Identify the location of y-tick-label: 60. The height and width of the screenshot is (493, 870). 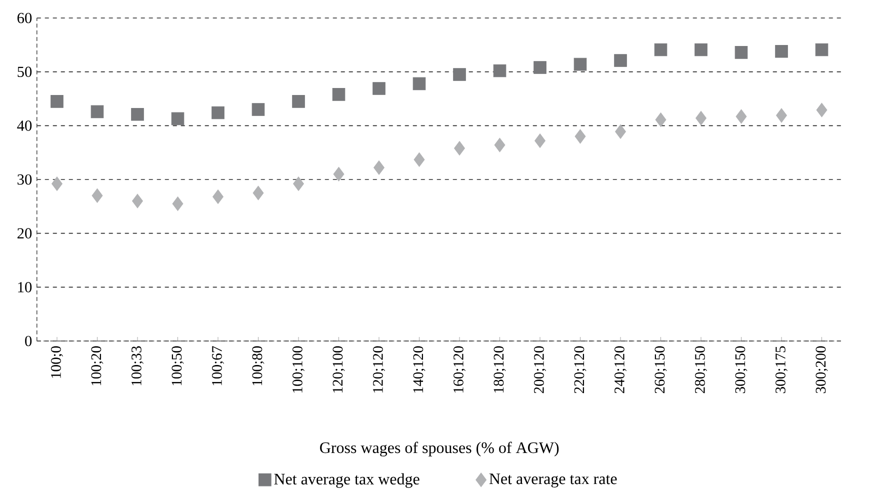
(24, 18).